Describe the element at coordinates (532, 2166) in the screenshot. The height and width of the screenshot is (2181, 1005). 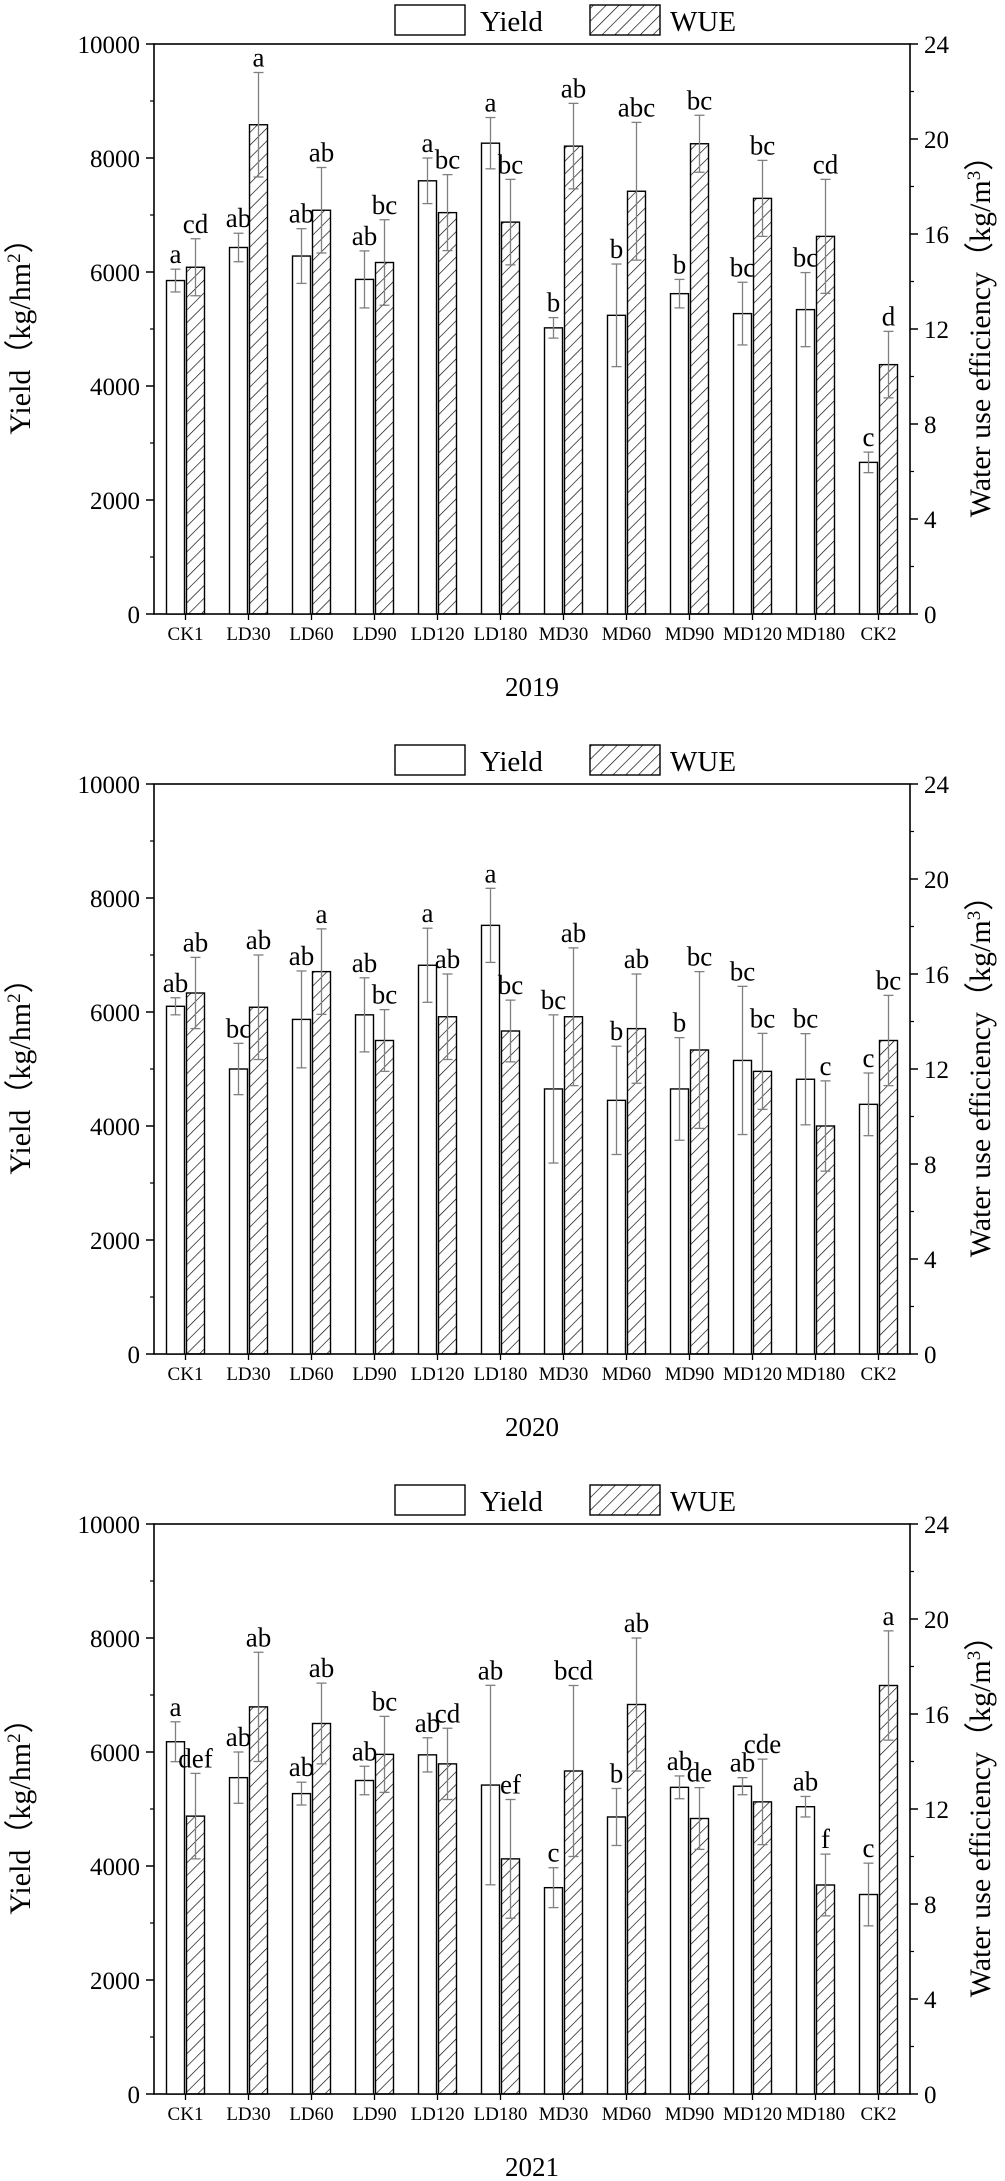
I see `panel-year-title: 2021` at that location.